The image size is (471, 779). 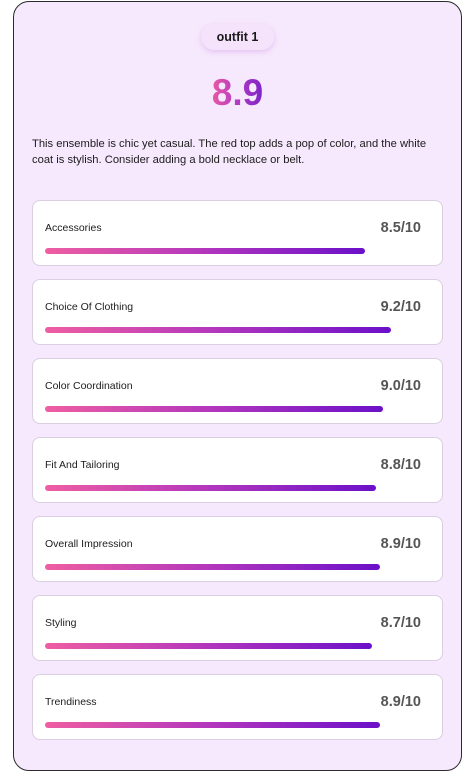 What do you see at coordinates (237, 37) in the screenshot?
I see `outfit-label-badge: outfit 1` at bounding box center [237, 37].